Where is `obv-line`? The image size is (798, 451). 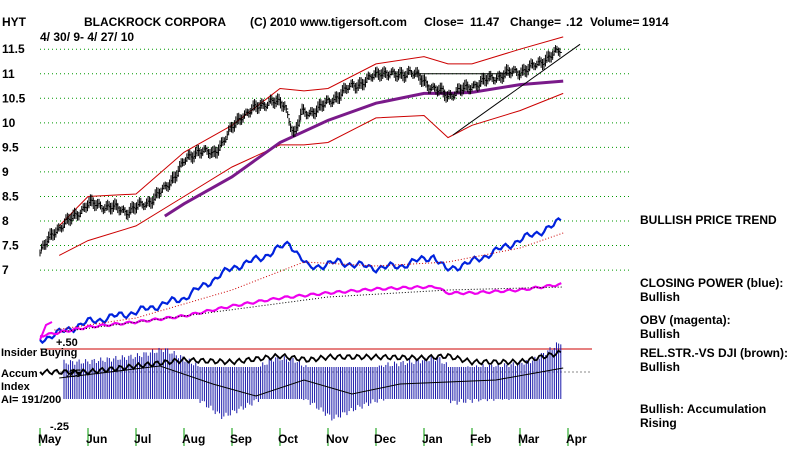
obv-line is located at coordinates (300, 310).